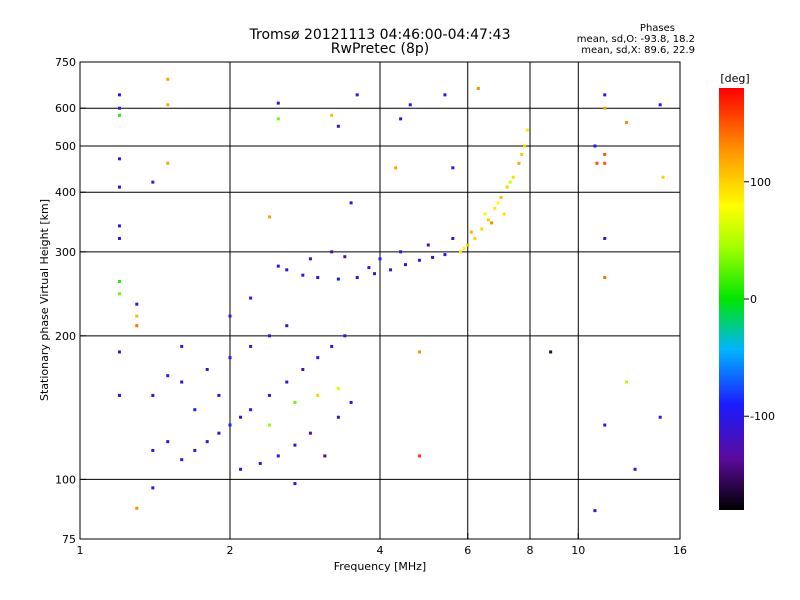 The height and width of the screenshot is (600, 800). I want to click on y-axis-ticks: 75 100 200 300 400 500 600 750, so click(70, 301).